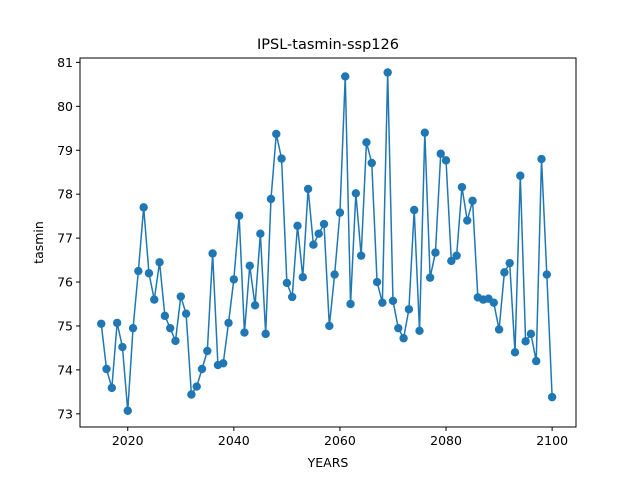 This screenshot has width=640, height=480. Describe the element at coordinates (128, 440) in the screenshot. I see `x-tick-label: 2020` at that location.